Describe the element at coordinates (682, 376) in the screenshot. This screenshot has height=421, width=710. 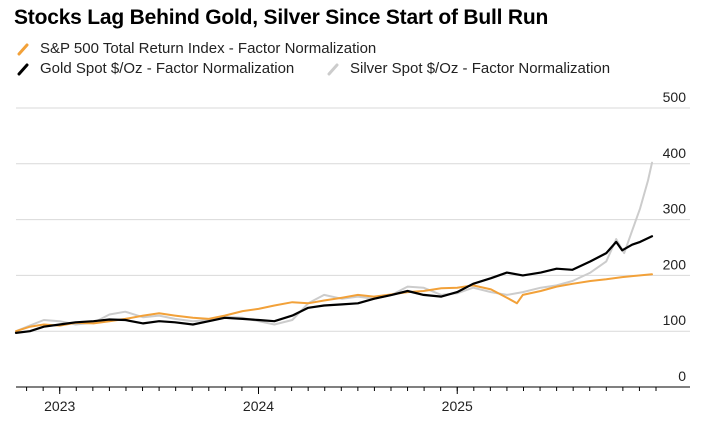
I see `y-tick-label-0: 0` at that location.